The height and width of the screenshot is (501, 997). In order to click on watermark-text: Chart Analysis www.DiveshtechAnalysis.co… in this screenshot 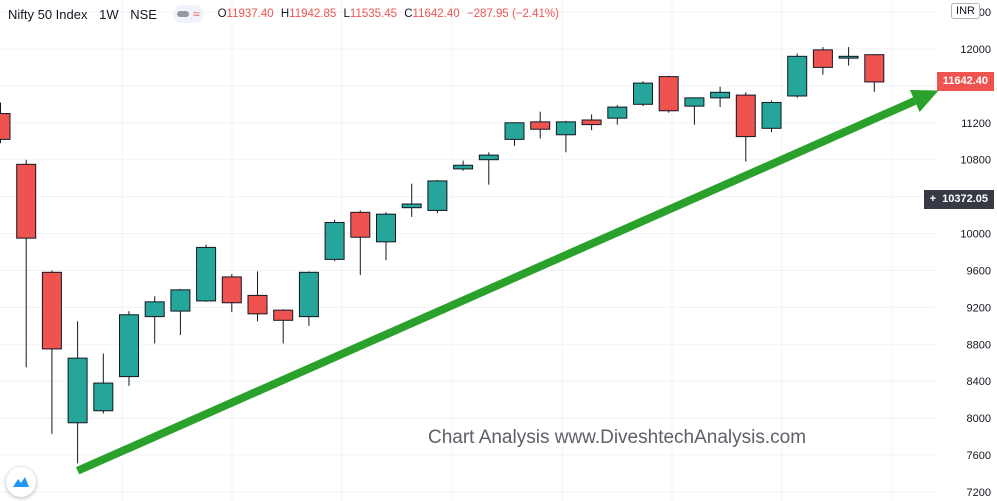, I will do `click(617, 437)`.